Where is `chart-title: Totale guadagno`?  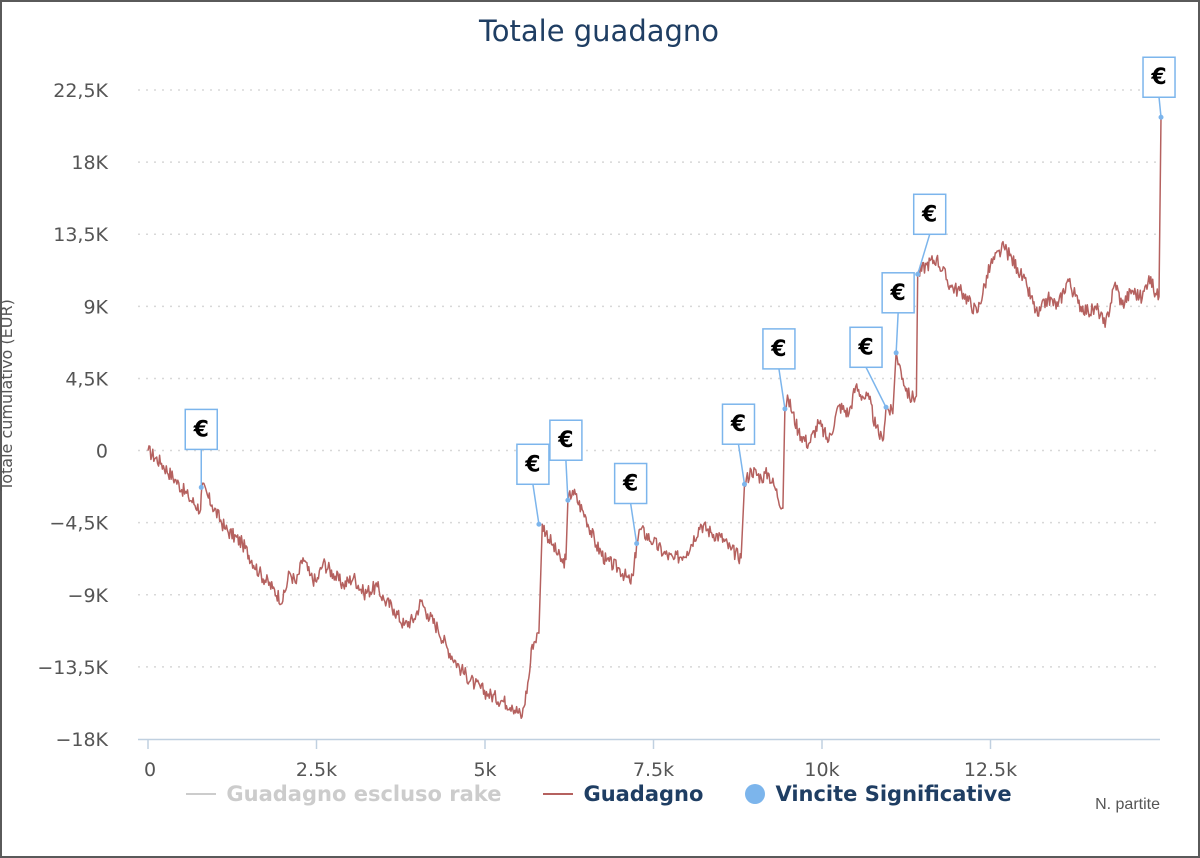 chart-title: Totale guadagno is located at coordinates (599, 31).